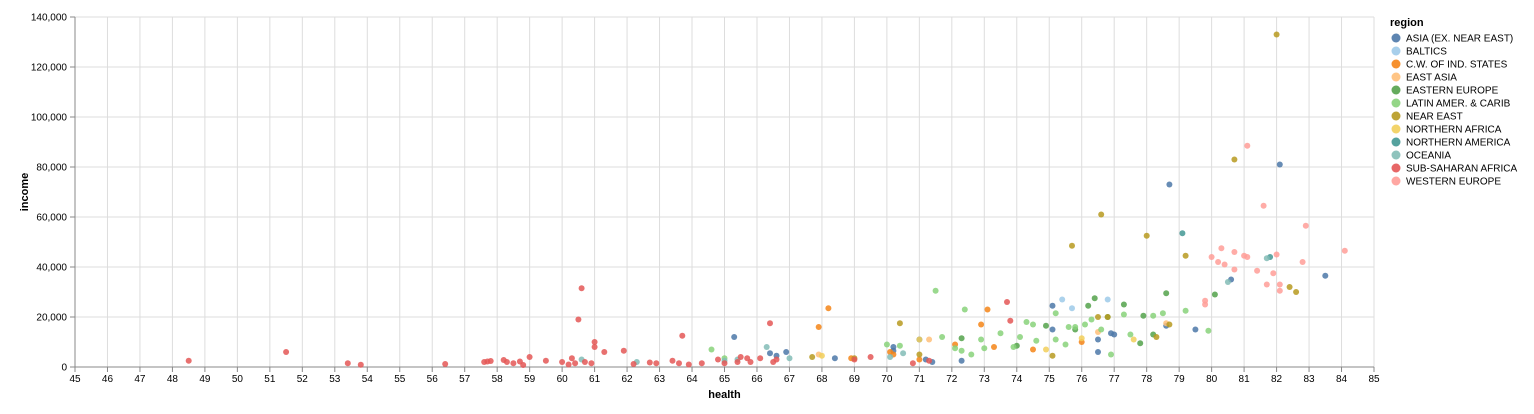  What do you see at coordinates (628, 379) in the screenshot?
I see `x-tick-label: 62` at bounding box center [628, 379].